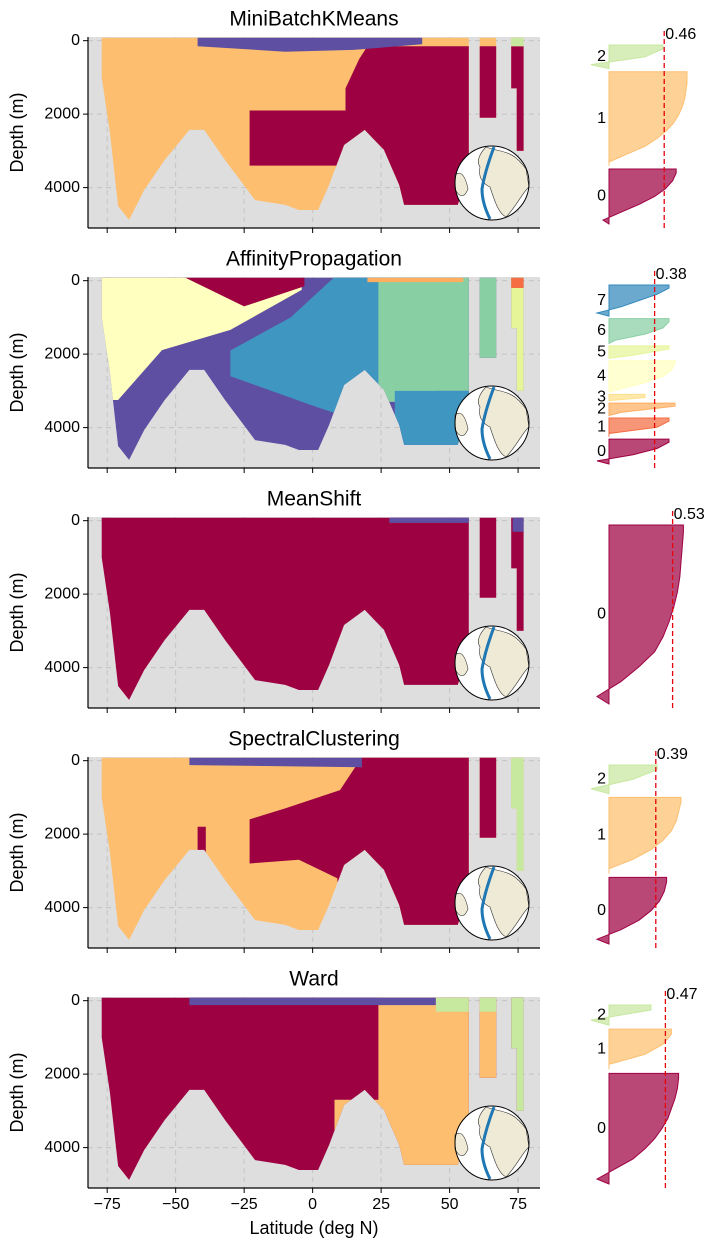 This screenshot has width=720, height=1253. What do you see at coordinates (314, 499) in the screenshot?
I see `chart-title: MeanShift` at bounding box center [314, 499].